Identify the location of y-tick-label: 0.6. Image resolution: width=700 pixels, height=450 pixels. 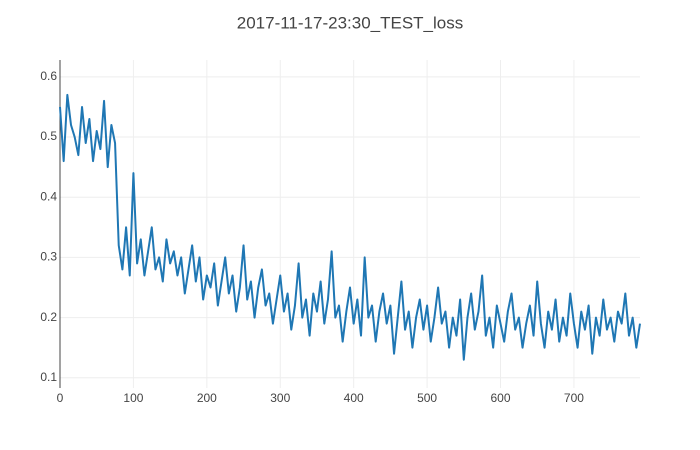
(48, 76).